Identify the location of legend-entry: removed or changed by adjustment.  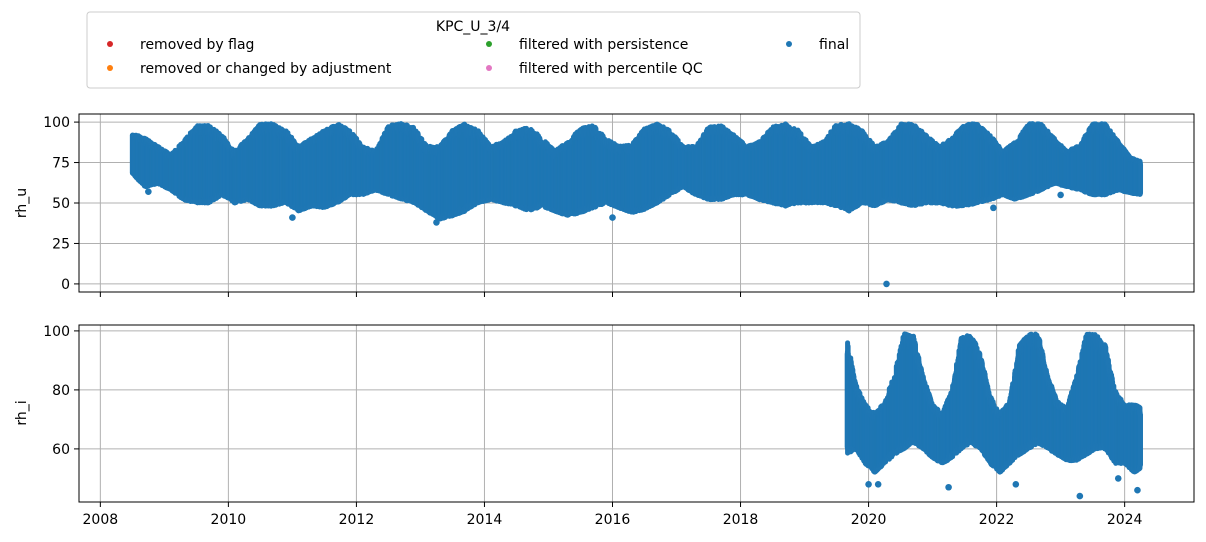
(249, 69).